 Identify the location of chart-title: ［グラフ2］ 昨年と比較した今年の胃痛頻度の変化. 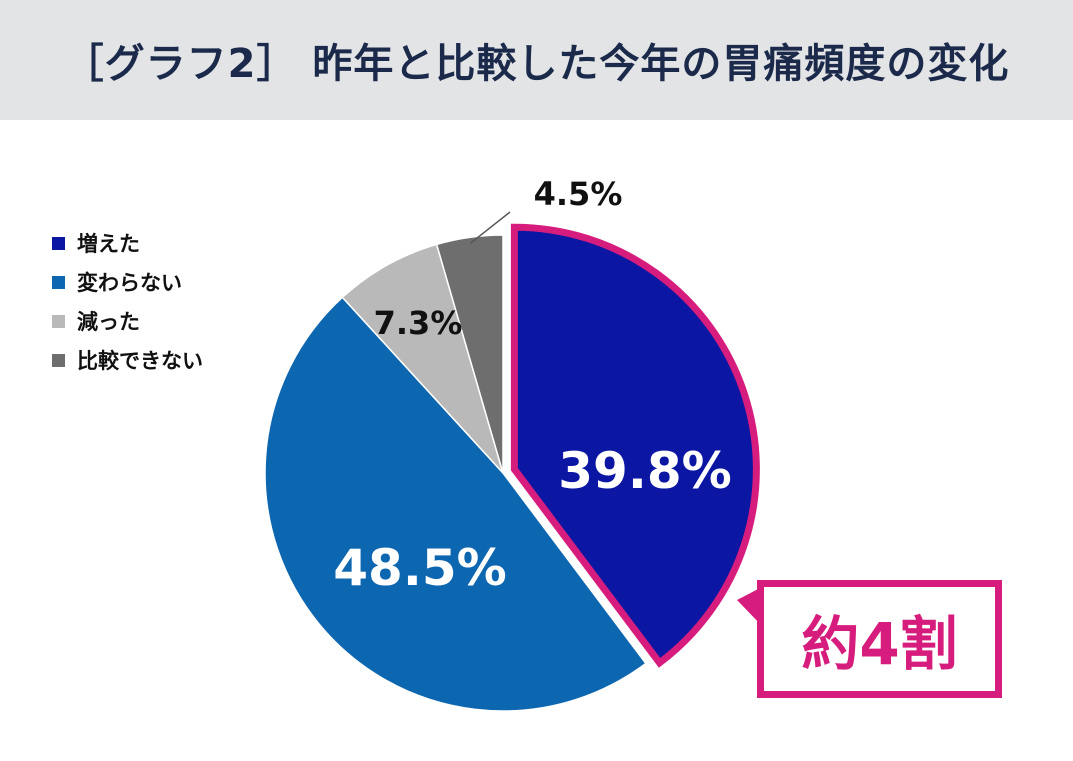
(536, 64).